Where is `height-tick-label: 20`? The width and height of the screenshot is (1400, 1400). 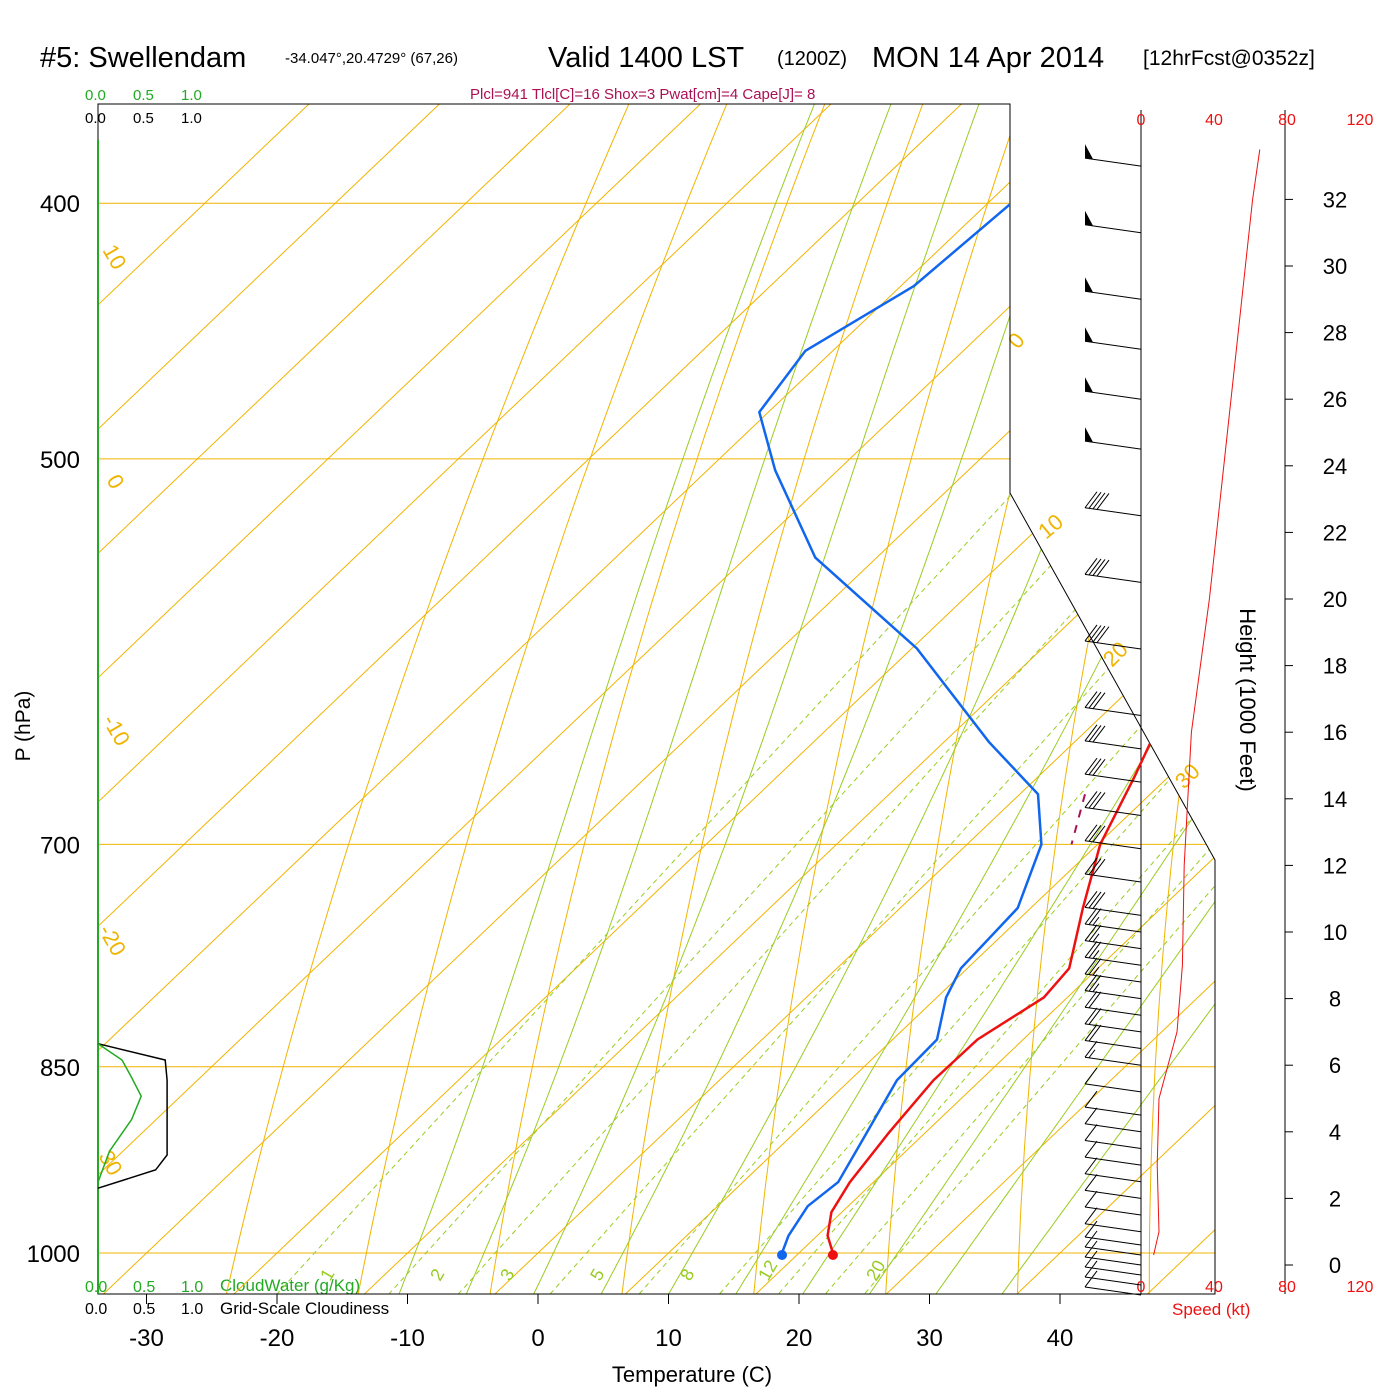
height-tick-label: 20 is located at coordinates (1335, 599).